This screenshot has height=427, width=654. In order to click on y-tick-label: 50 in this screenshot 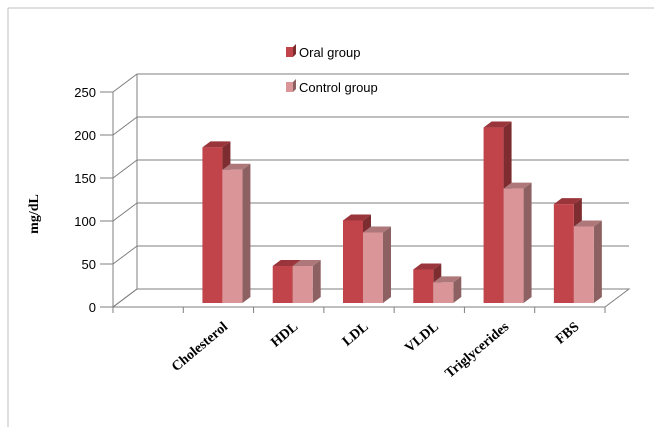, I will do `click(89, 264)`.